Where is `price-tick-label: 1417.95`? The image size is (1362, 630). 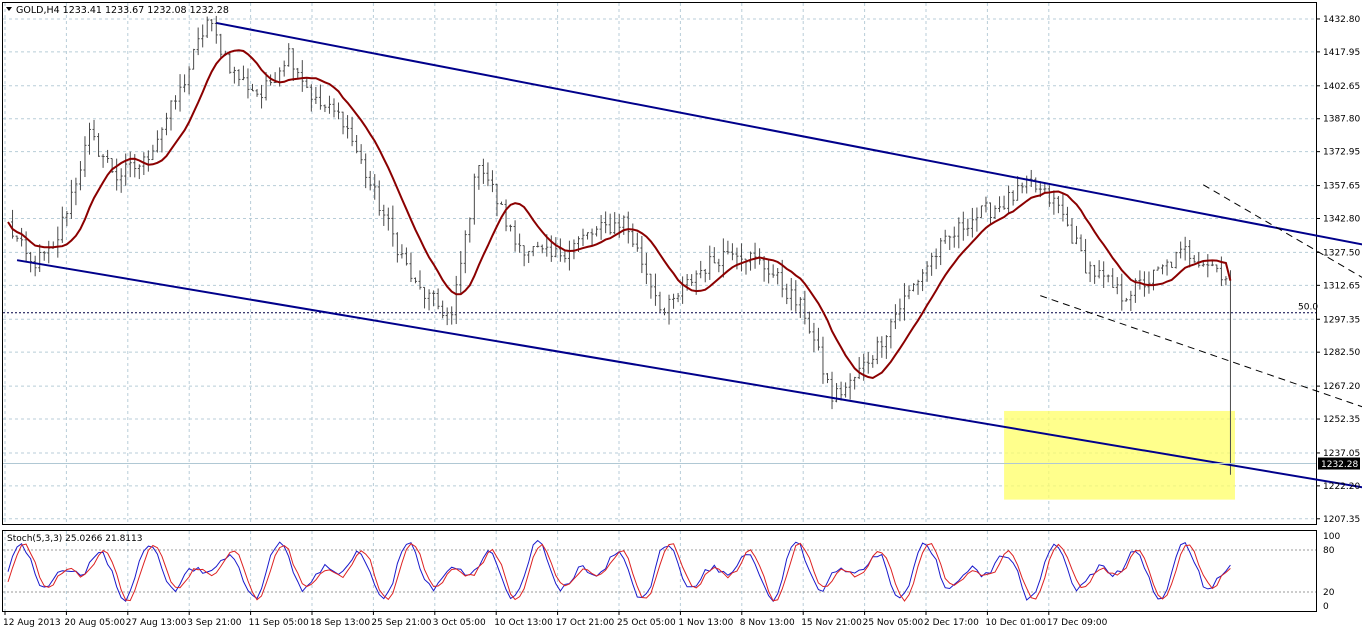 price-tick-label: 1417.95 is located at coordinates (1341, 53).